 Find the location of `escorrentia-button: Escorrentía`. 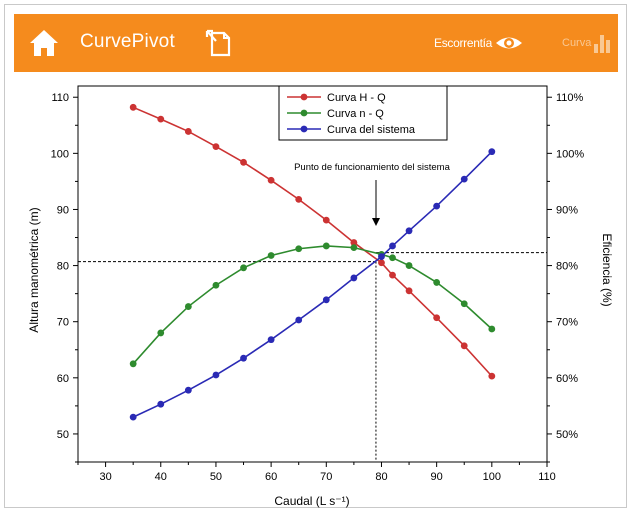

escorrentia-button: Escorrentía is located at coordinates (479, 43).